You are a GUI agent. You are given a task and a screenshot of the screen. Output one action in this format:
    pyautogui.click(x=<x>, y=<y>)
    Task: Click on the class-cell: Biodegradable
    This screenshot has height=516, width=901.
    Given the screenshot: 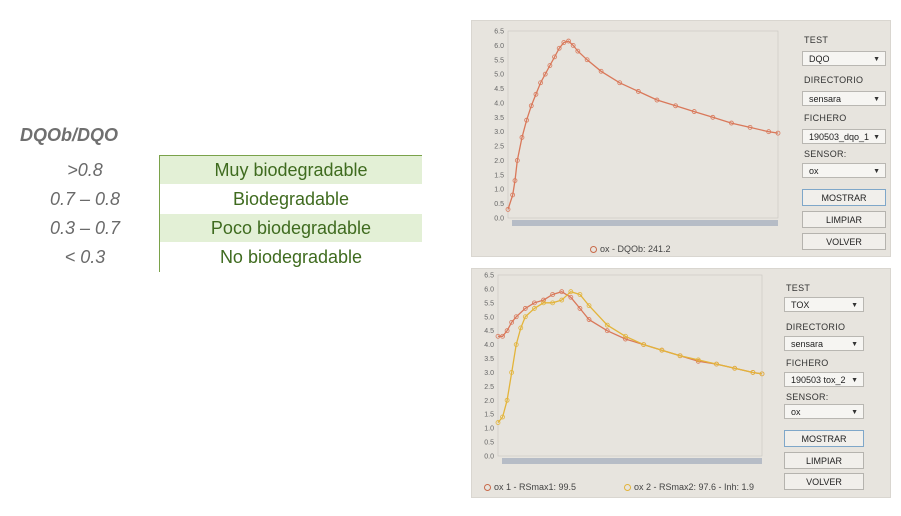 What is the action you would take?
    pyautogui.click(x=291, y=199)
    